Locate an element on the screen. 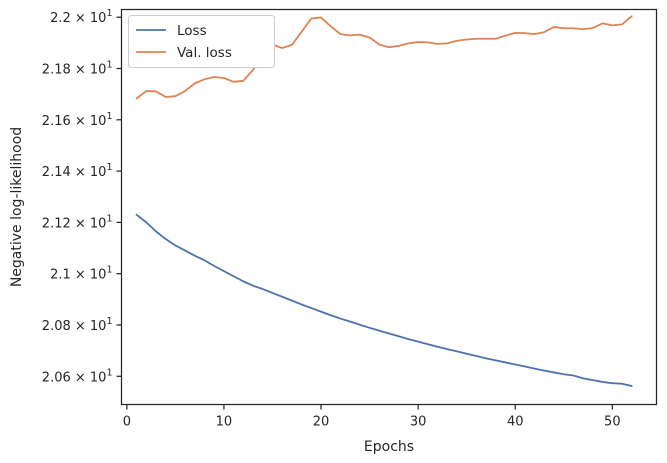 This screenshot has height=463, width=667. y-tick-label: 2.06 × 10¹ is located at coordinates (77, 376).